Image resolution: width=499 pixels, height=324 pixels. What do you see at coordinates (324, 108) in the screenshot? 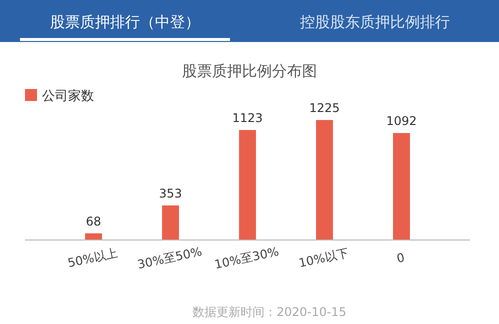
I see `data-label: 1225` at bounding box center [324, 108].